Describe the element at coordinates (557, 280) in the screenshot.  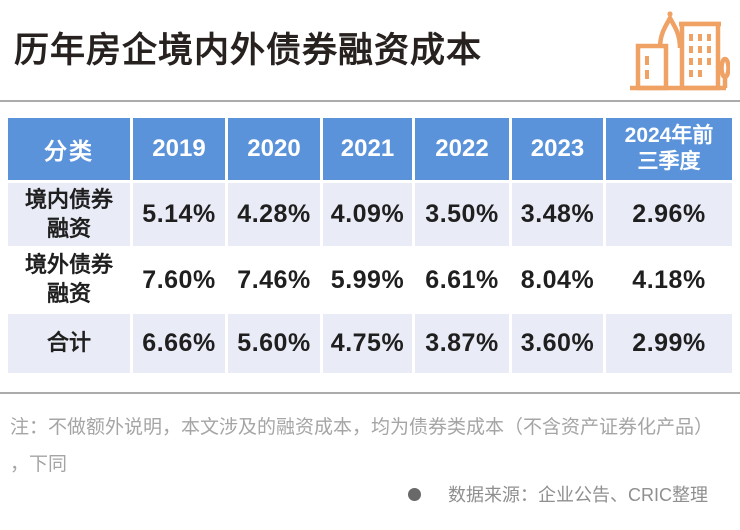
I see `data-cell: 8.04%` at that location.